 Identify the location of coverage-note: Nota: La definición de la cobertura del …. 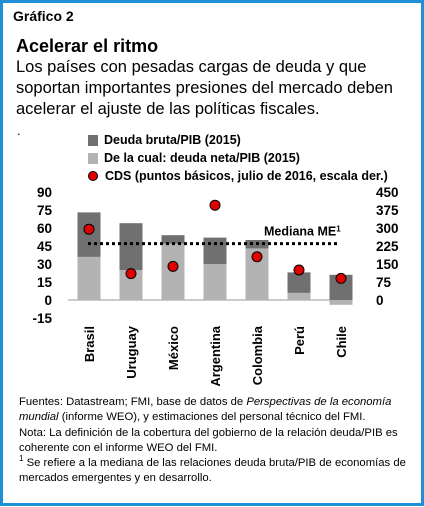
(208, 440).